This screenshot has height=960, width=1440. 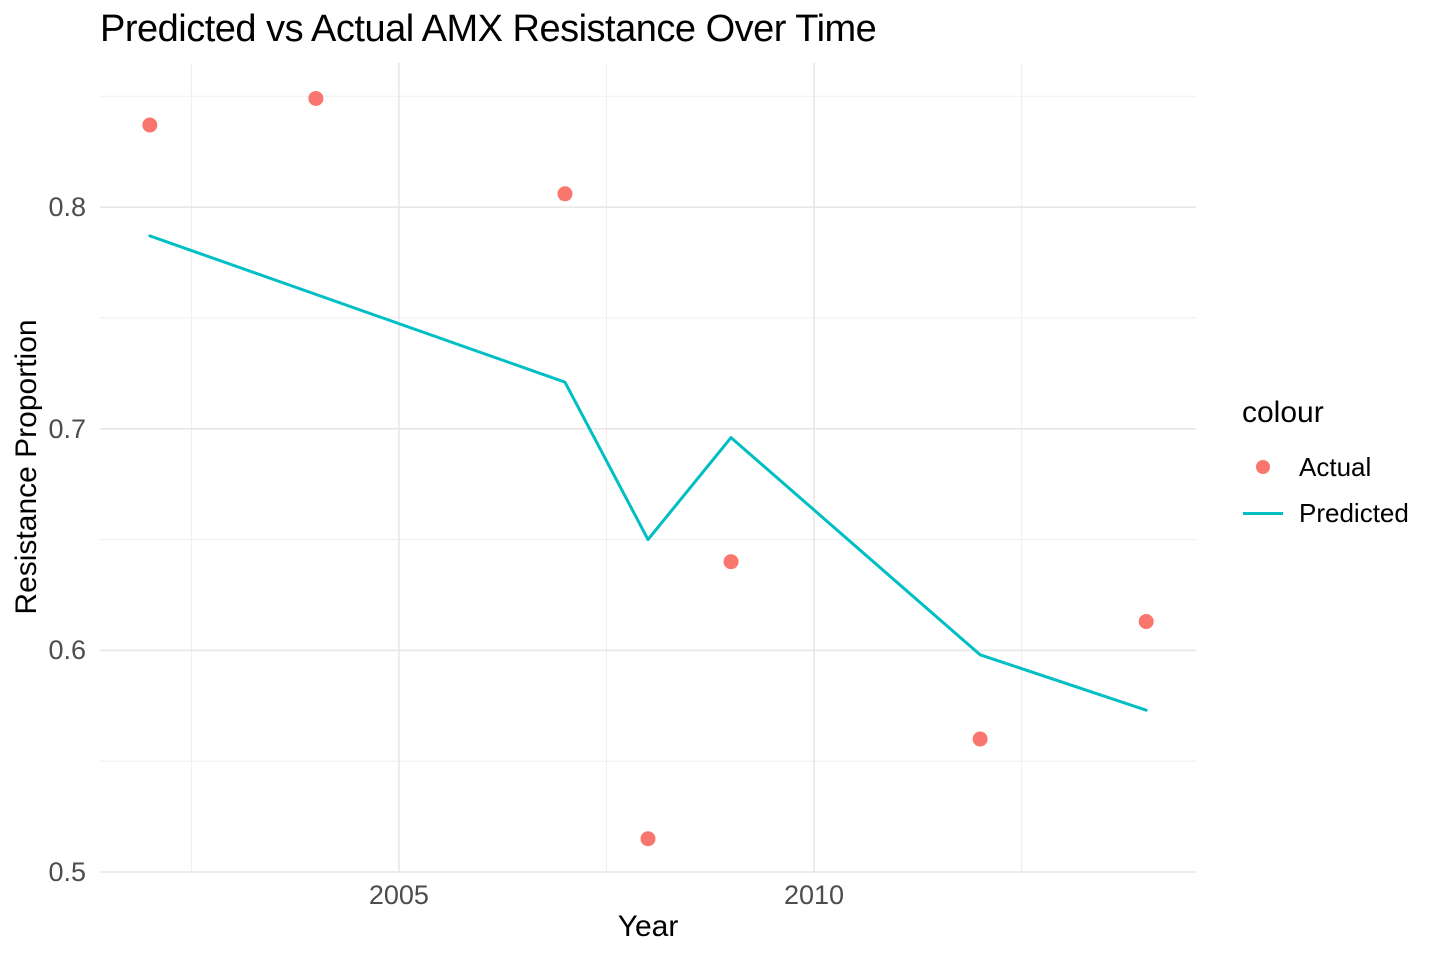 I want to click on legend-items: Actual Predicted, so click(x=1325, y=490).